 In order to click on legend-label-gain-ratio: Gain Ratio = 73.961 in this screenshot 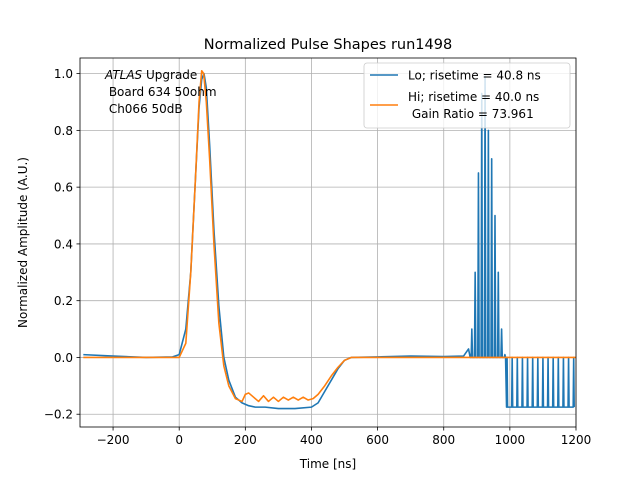, I will do `click(471, 114)`.